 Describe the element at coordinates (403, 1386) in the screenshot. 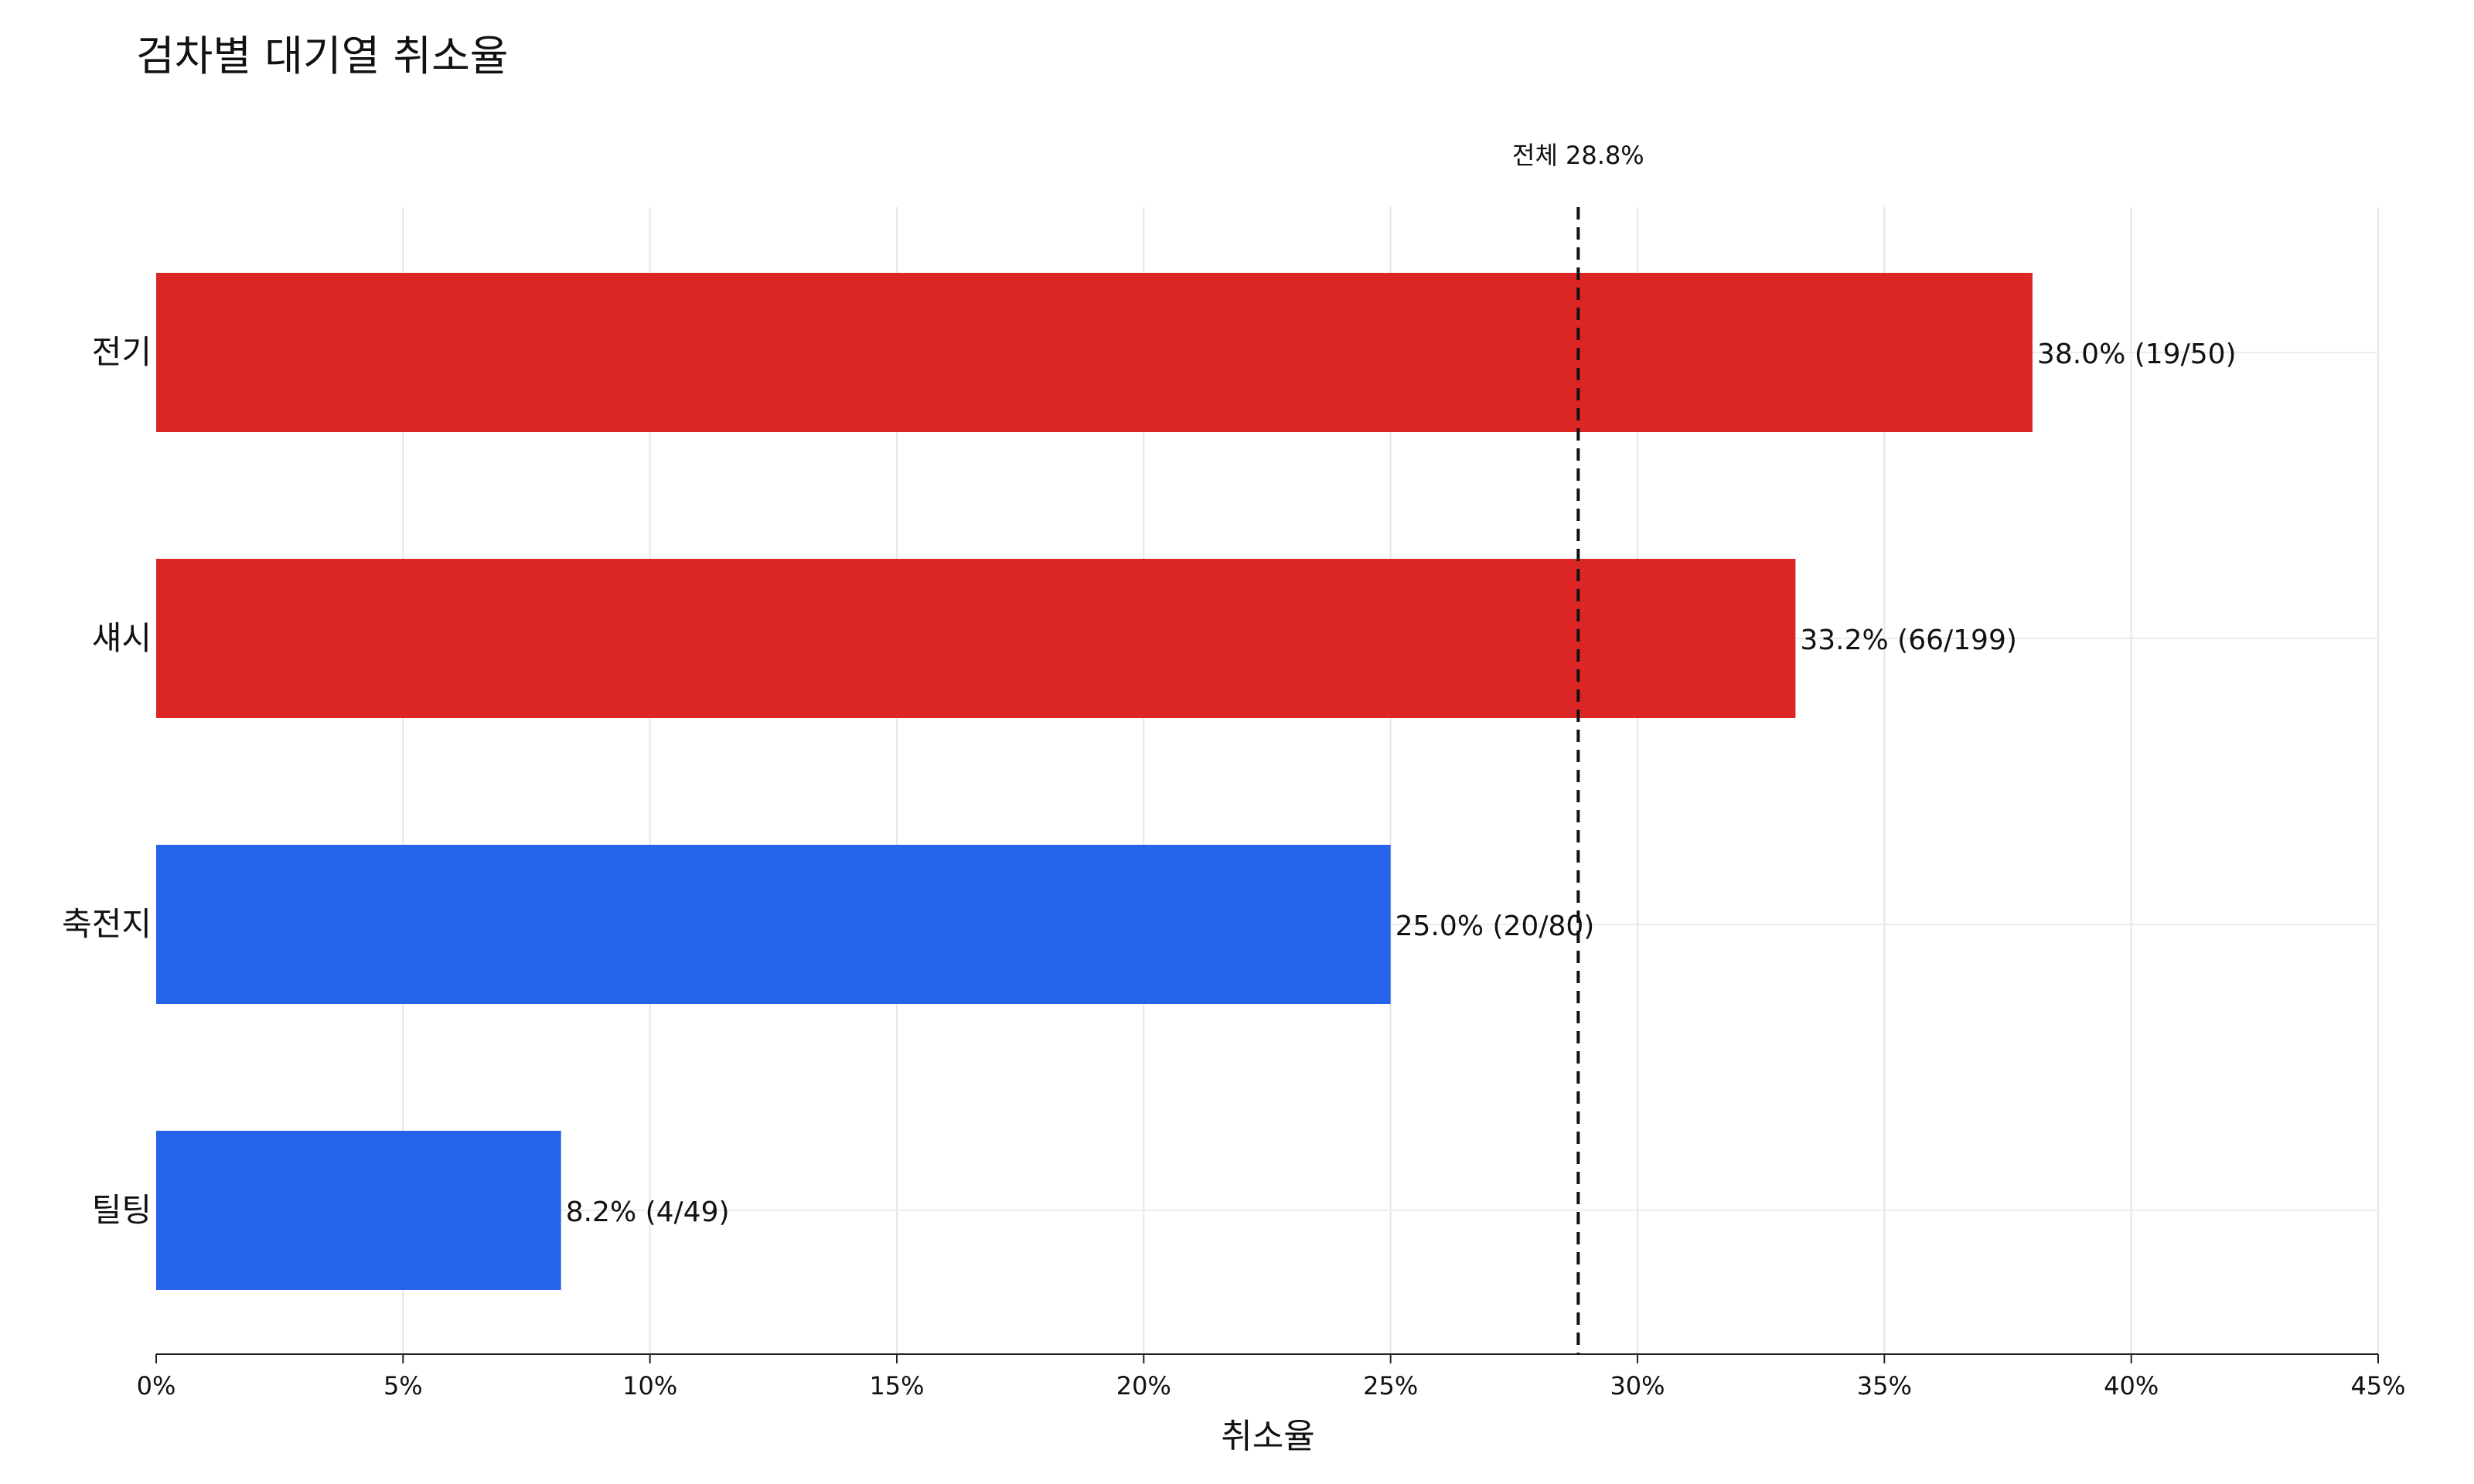

I see `x-tick-label: 5%` at that location.